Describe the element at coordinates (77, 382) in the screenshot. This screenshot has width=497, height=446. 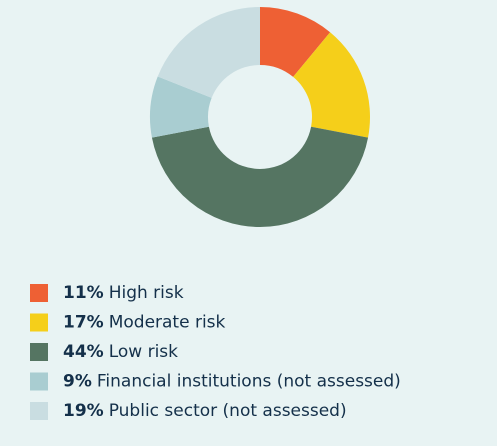
I see `legend-value: 9%` at that location.